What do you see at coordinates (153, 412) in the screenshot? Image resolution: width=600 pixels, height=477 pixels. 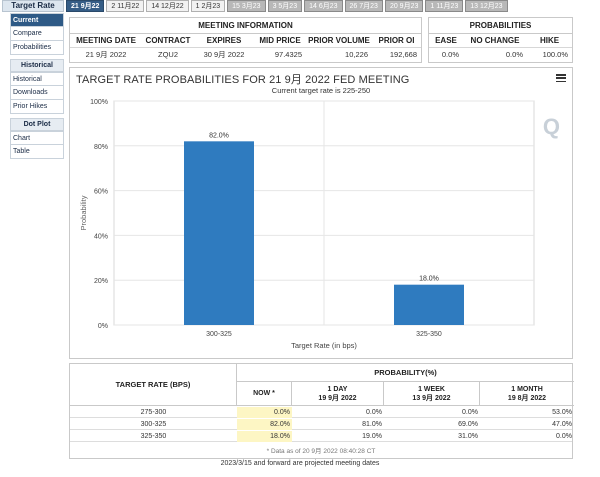 I see `row-rate: 275-300` at bounding box center [153, 412].